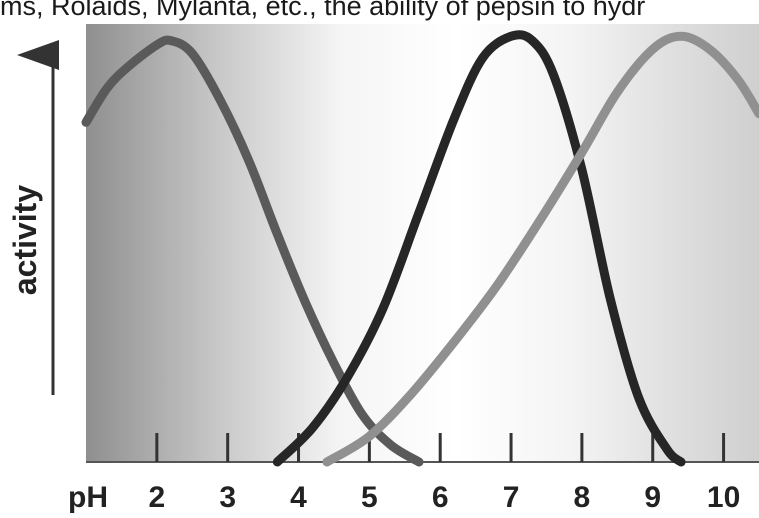 The height and width of the screenshot is (518, 759). I want to click on x-axis-tick-labels: 2 3 4 5 6 7 8 9 10, so click(444, 497).